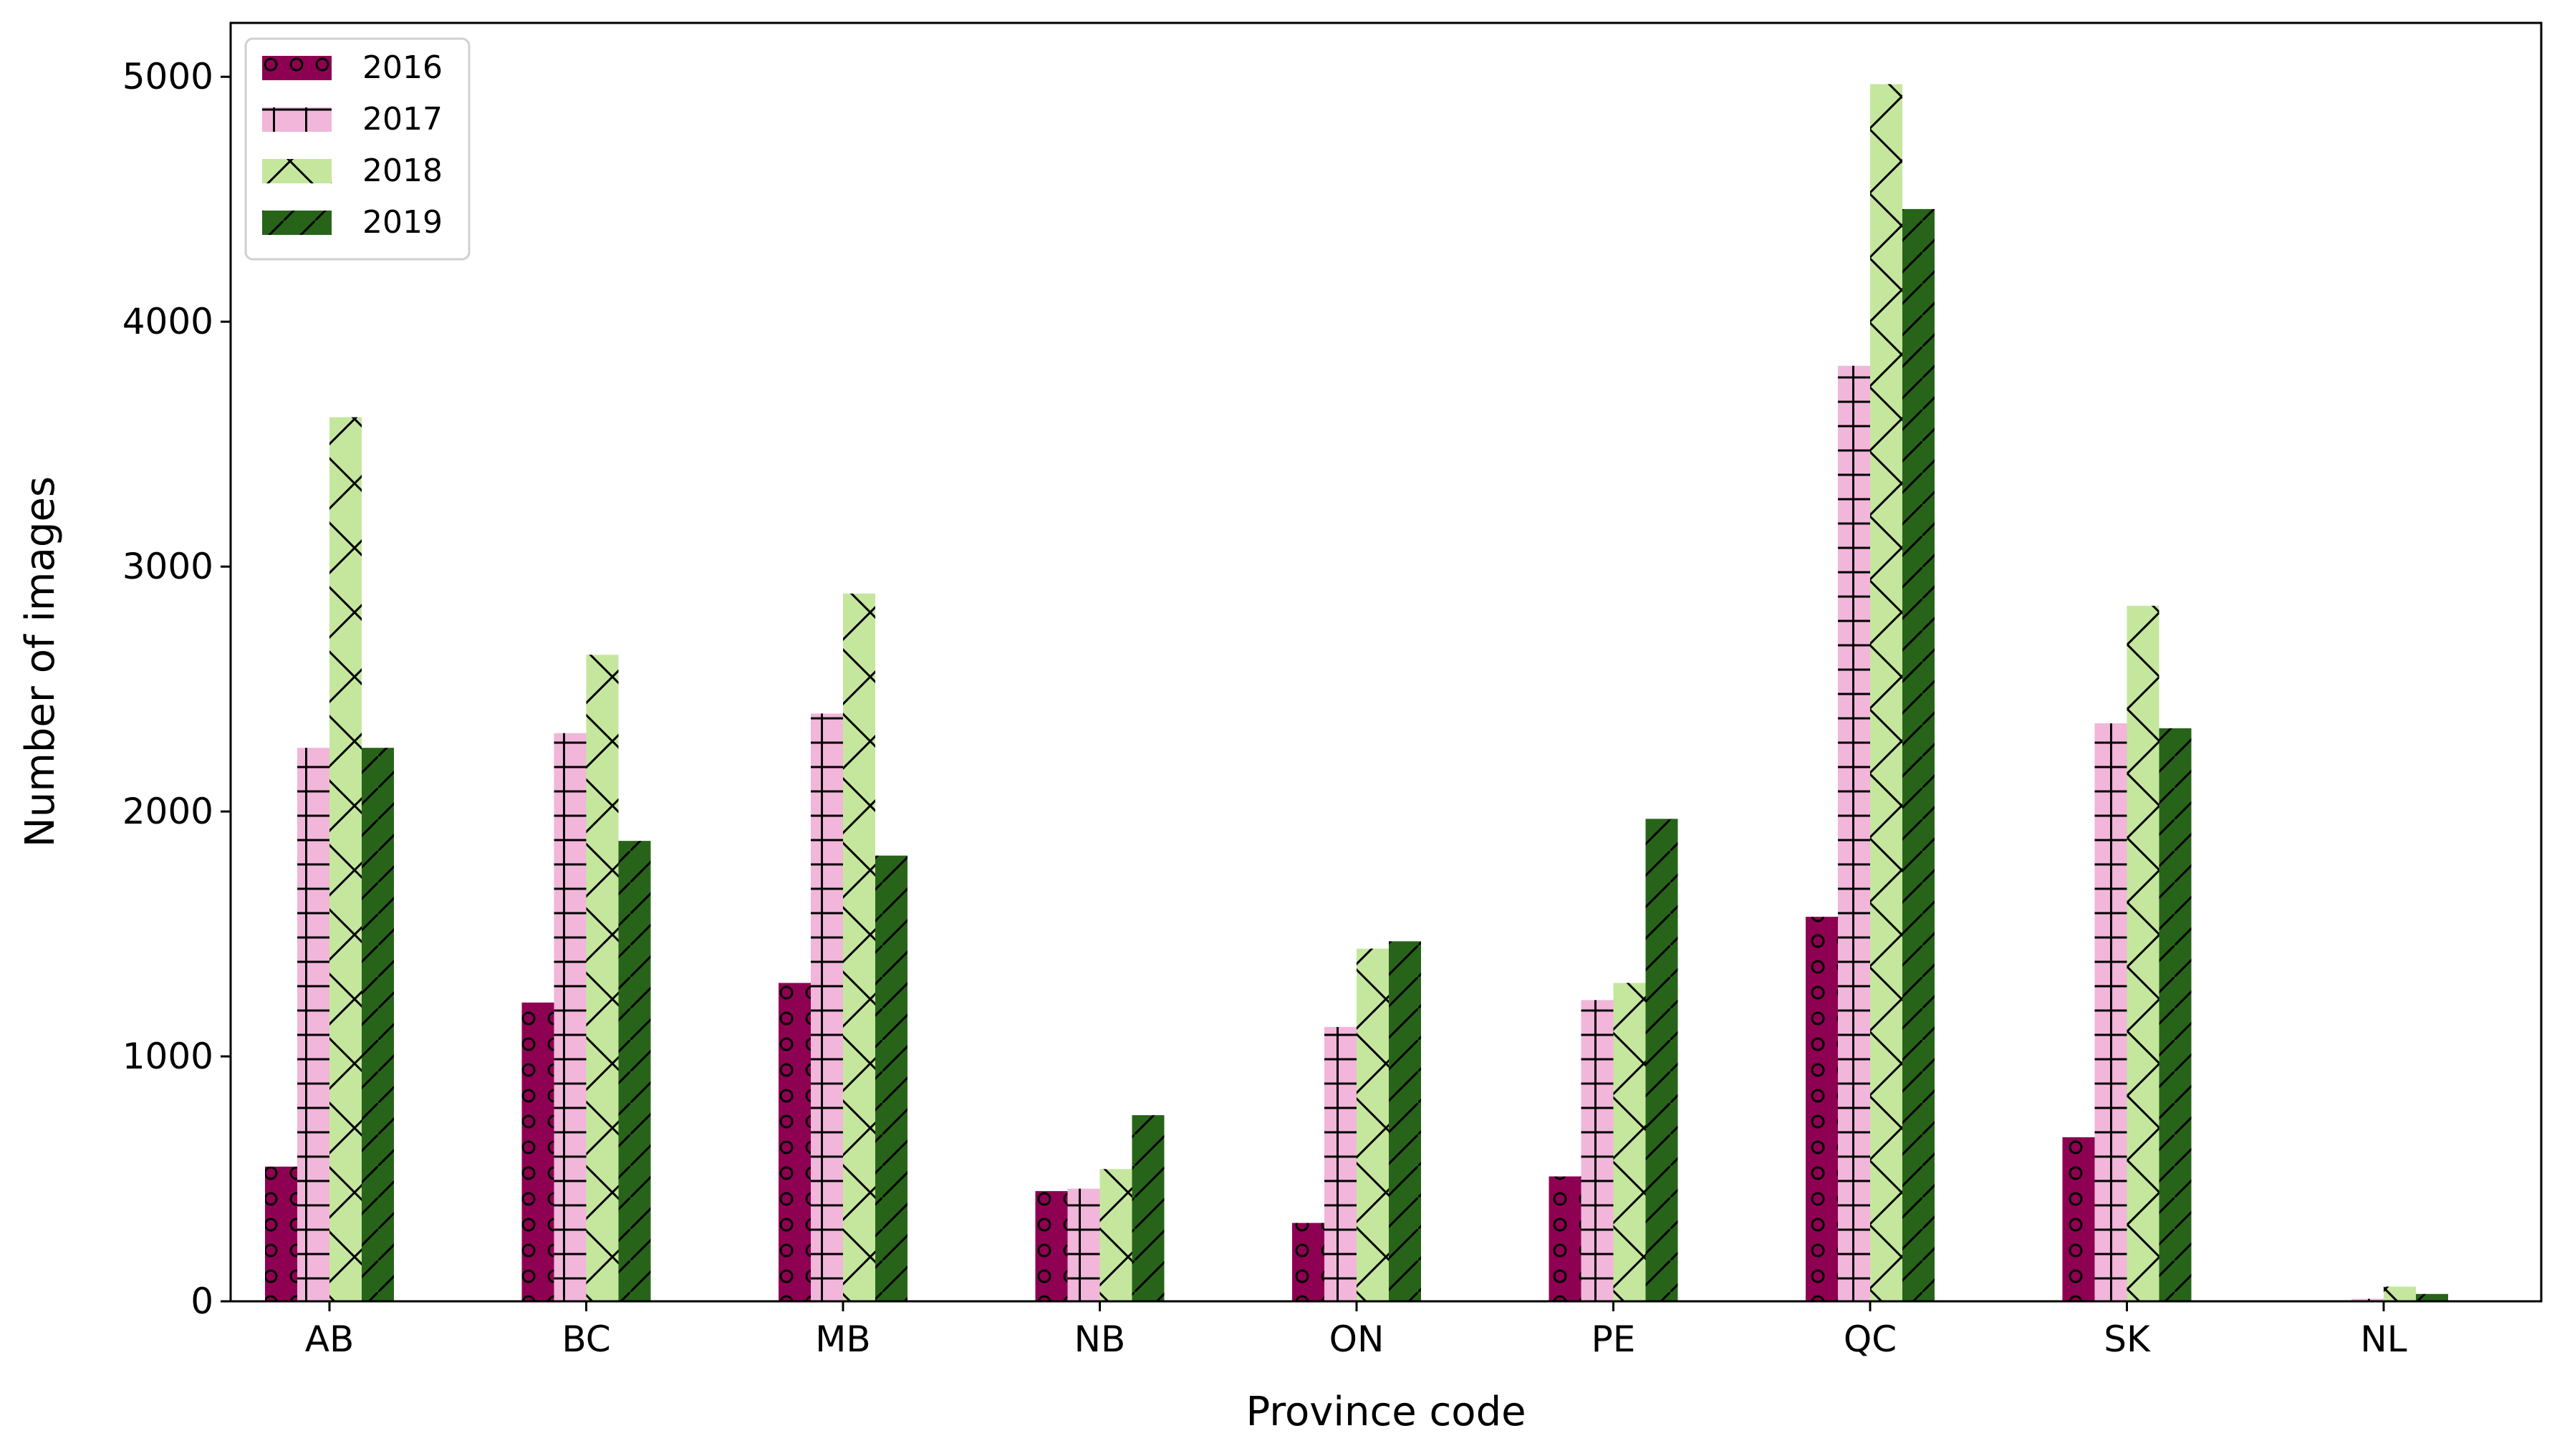 The height and width of the screenshot is (1456, 2557). What do you see at coordinates (167, 1056) in the screenshot?
I see `y-tick-label: 1000` at bounding box center [167, 1056].